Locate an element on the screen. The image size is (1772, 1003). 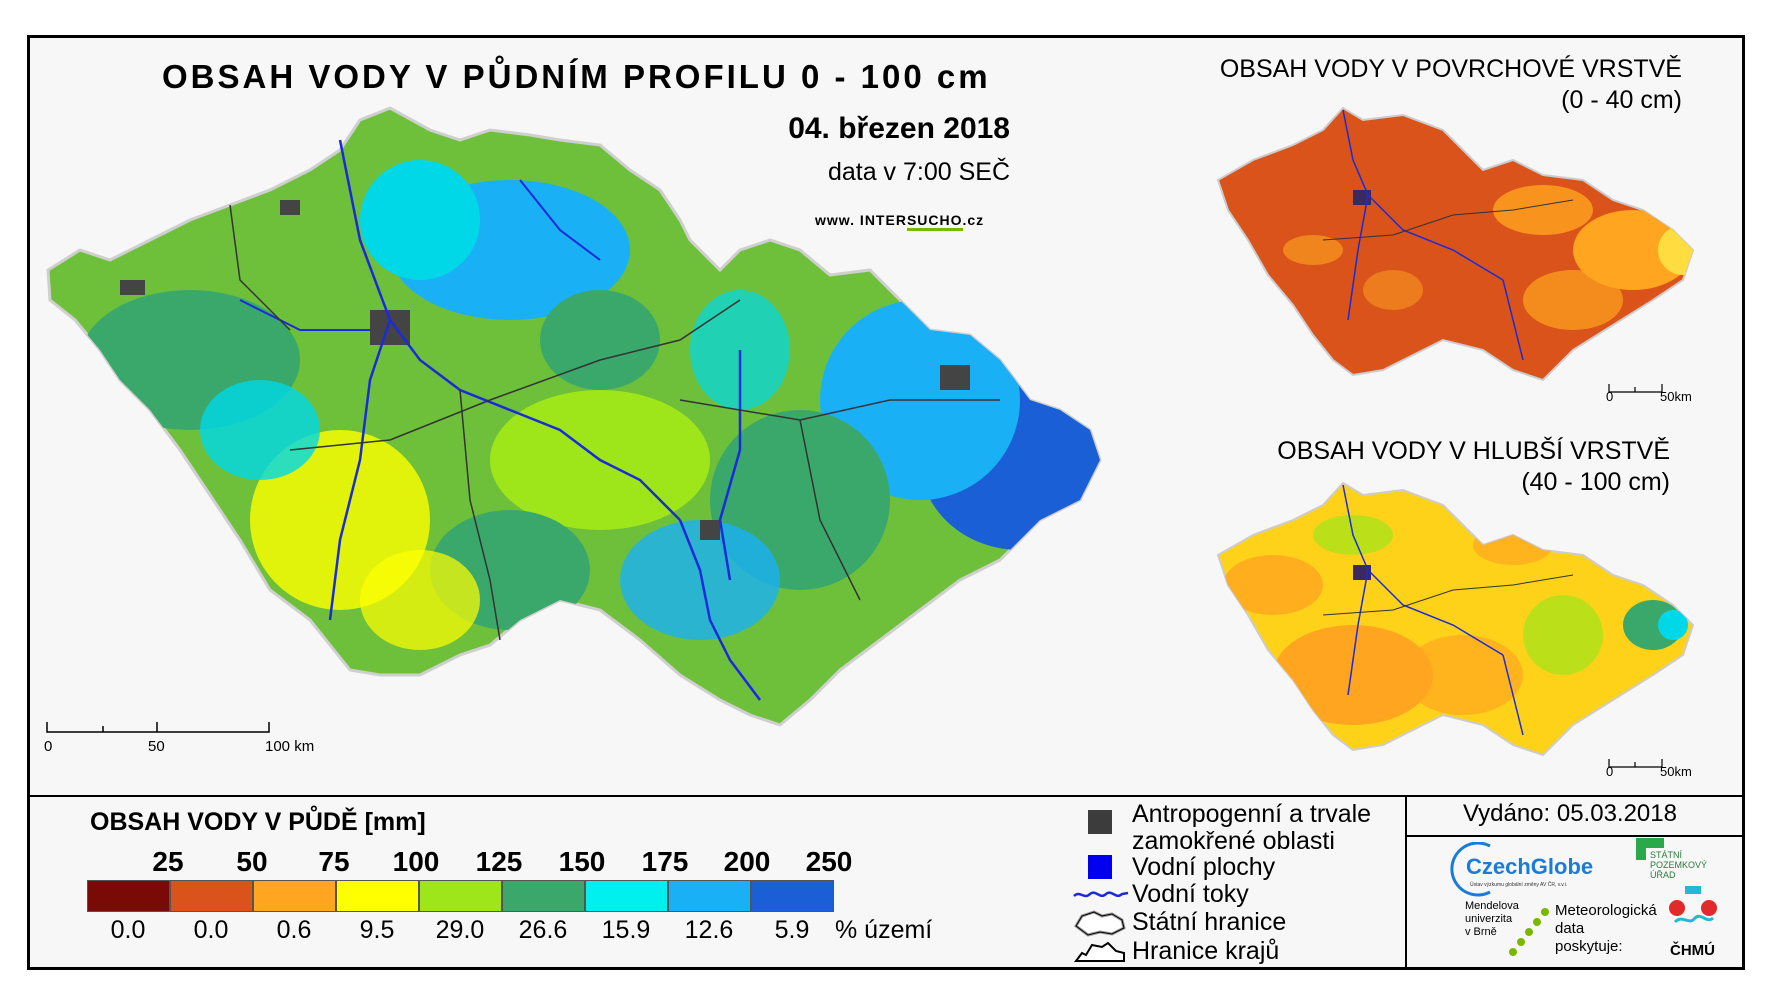
chmu-emblem-icon is located at coordinates (1693, 905).